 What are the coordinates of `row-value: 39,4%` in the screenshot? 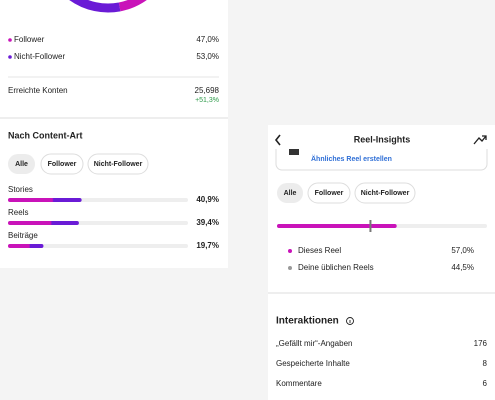 It's located at (207, 222).